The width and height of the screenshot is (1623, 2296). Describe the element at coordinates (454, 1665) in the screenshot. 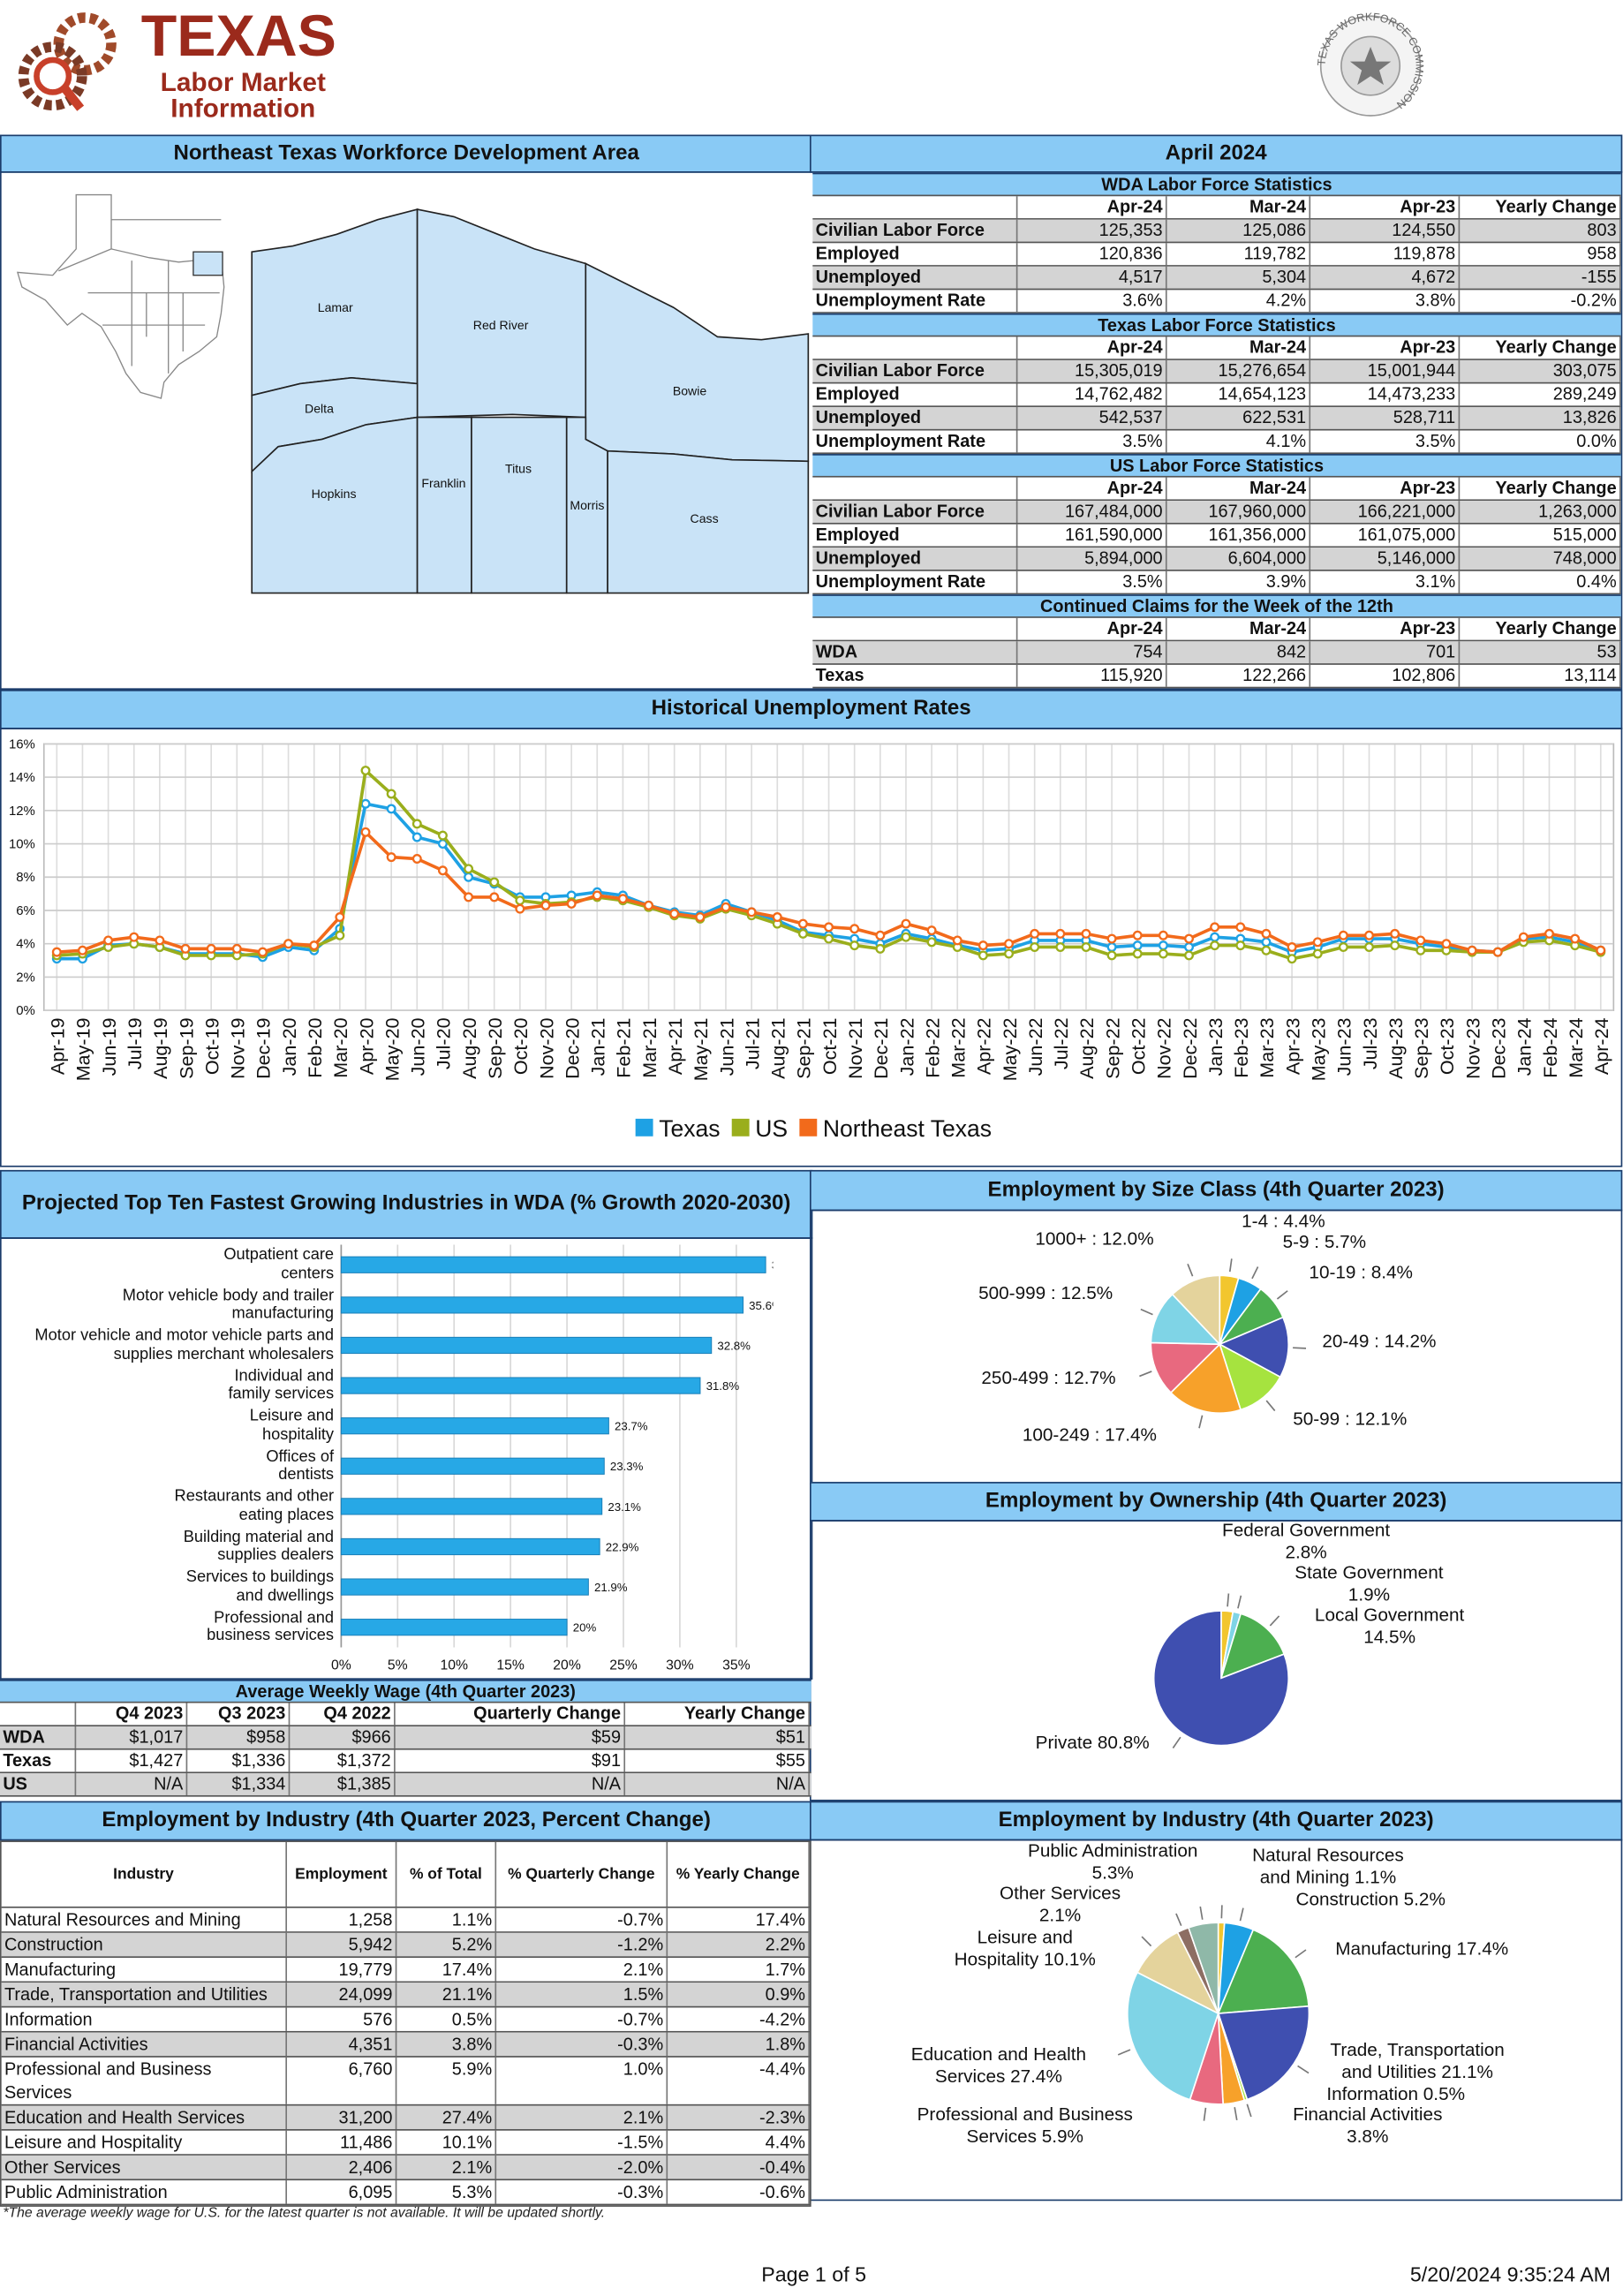

I see `x-tick-label: 10%` at that location.